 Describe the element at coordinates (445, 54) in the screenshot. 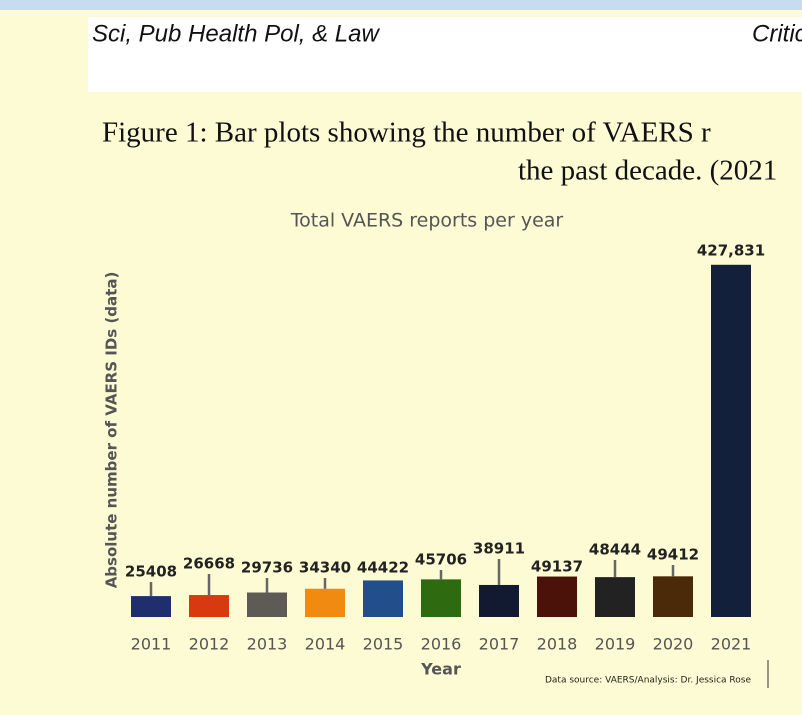

I see `header-band` at that location.